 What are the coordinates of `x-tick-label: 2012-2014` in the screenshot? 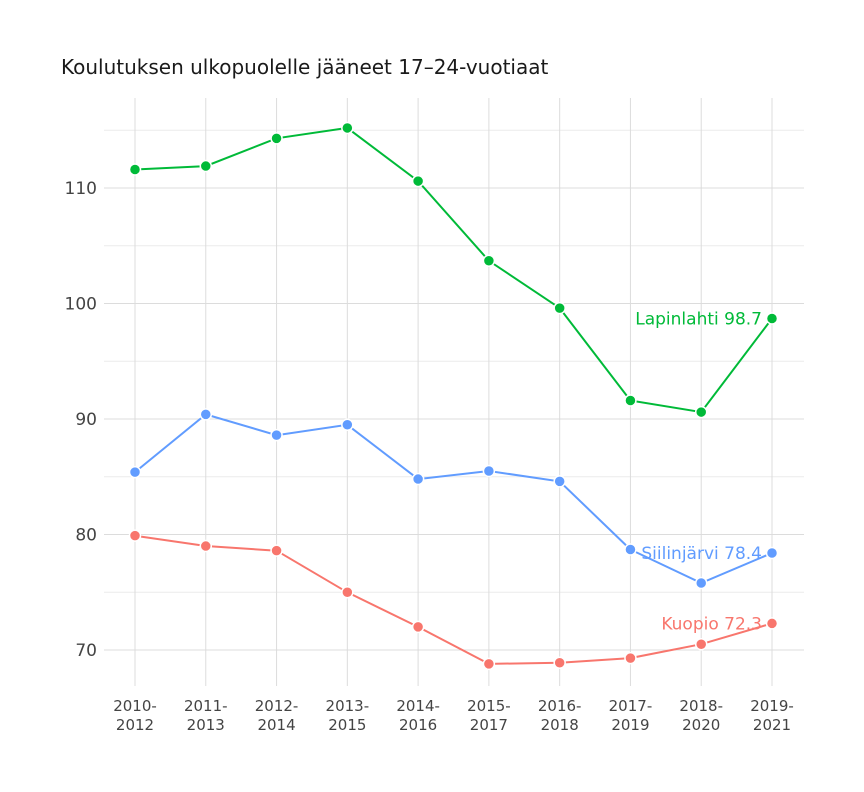 It's located at (277, 715).